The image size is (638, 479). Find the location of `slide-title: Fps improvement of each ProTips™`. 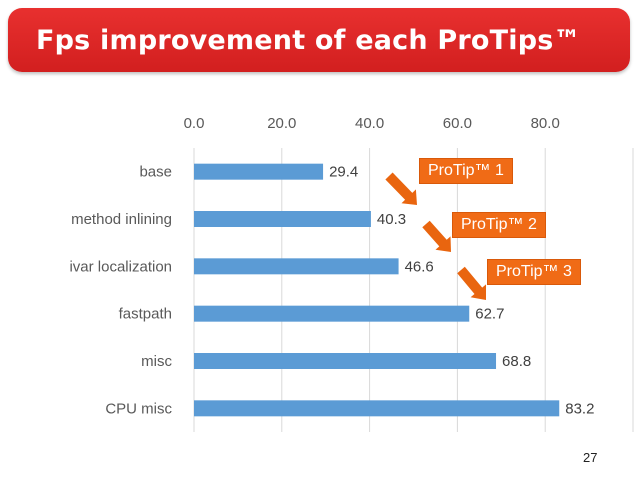

slide-title: Fps improvement of each ProTips™ is located at coordinates (308, 40).